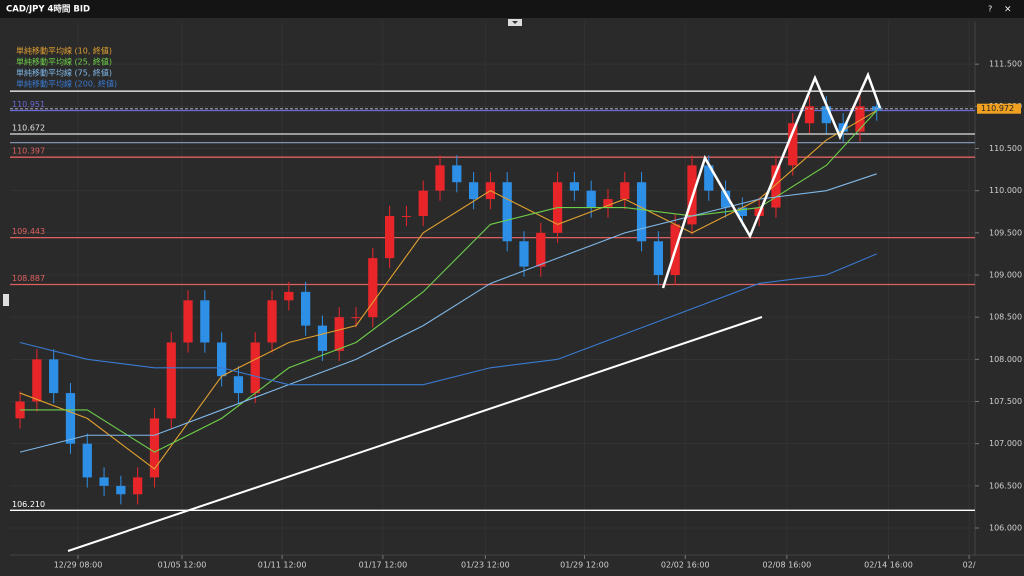  What do you see at coordinates (990, 9) in the screenshot?
I see `help-button: ?` at bounding box center [990, 9].